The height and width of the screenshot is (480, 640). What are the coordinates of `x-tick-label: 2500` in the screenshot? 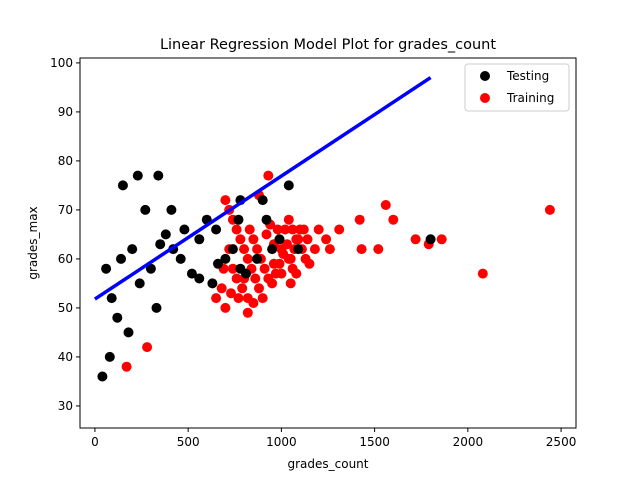 It's located at (561, 442).